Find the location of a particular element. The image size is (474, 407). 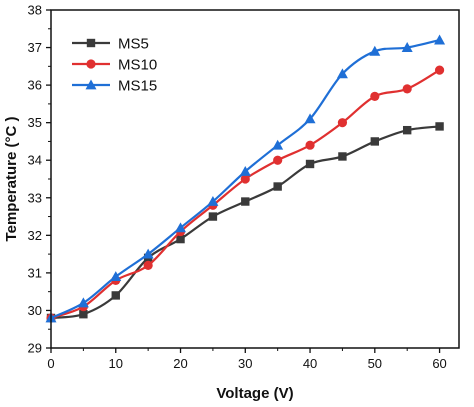

y-tick-label-32: 32 is located at coordinates (35, 235).